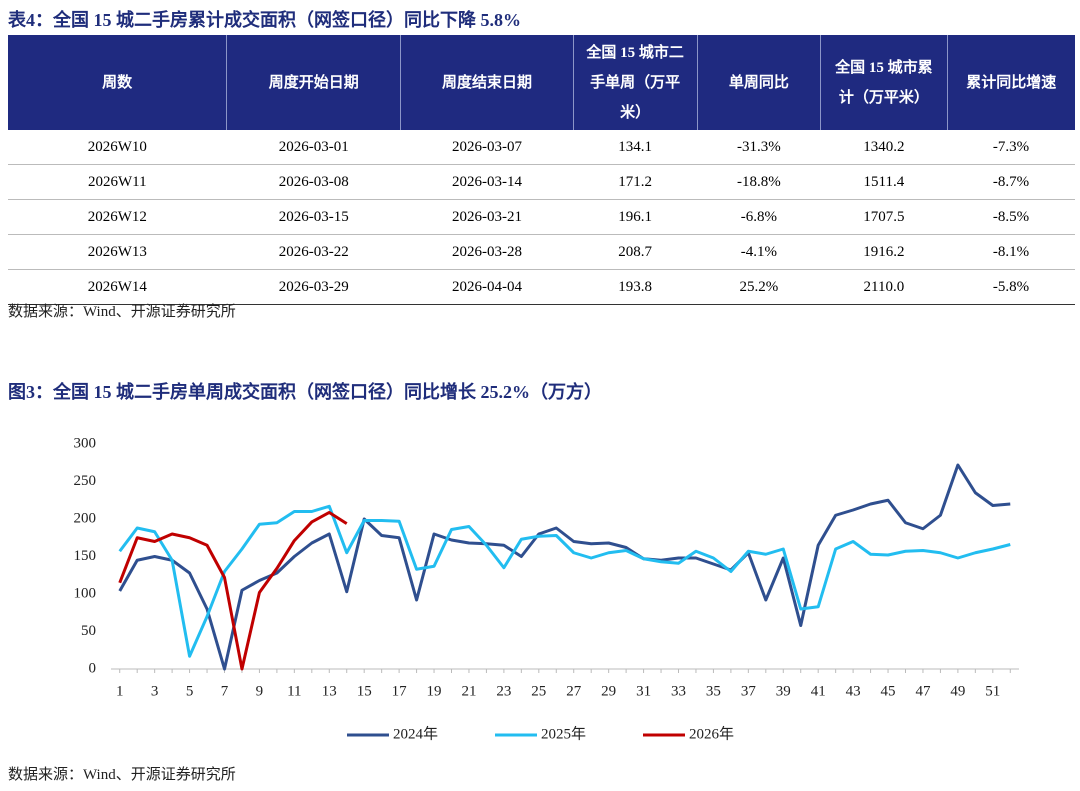  Describe the element at coordinates (563, 733) in the screenshot. I see `legend-label: 2025年` at that location.